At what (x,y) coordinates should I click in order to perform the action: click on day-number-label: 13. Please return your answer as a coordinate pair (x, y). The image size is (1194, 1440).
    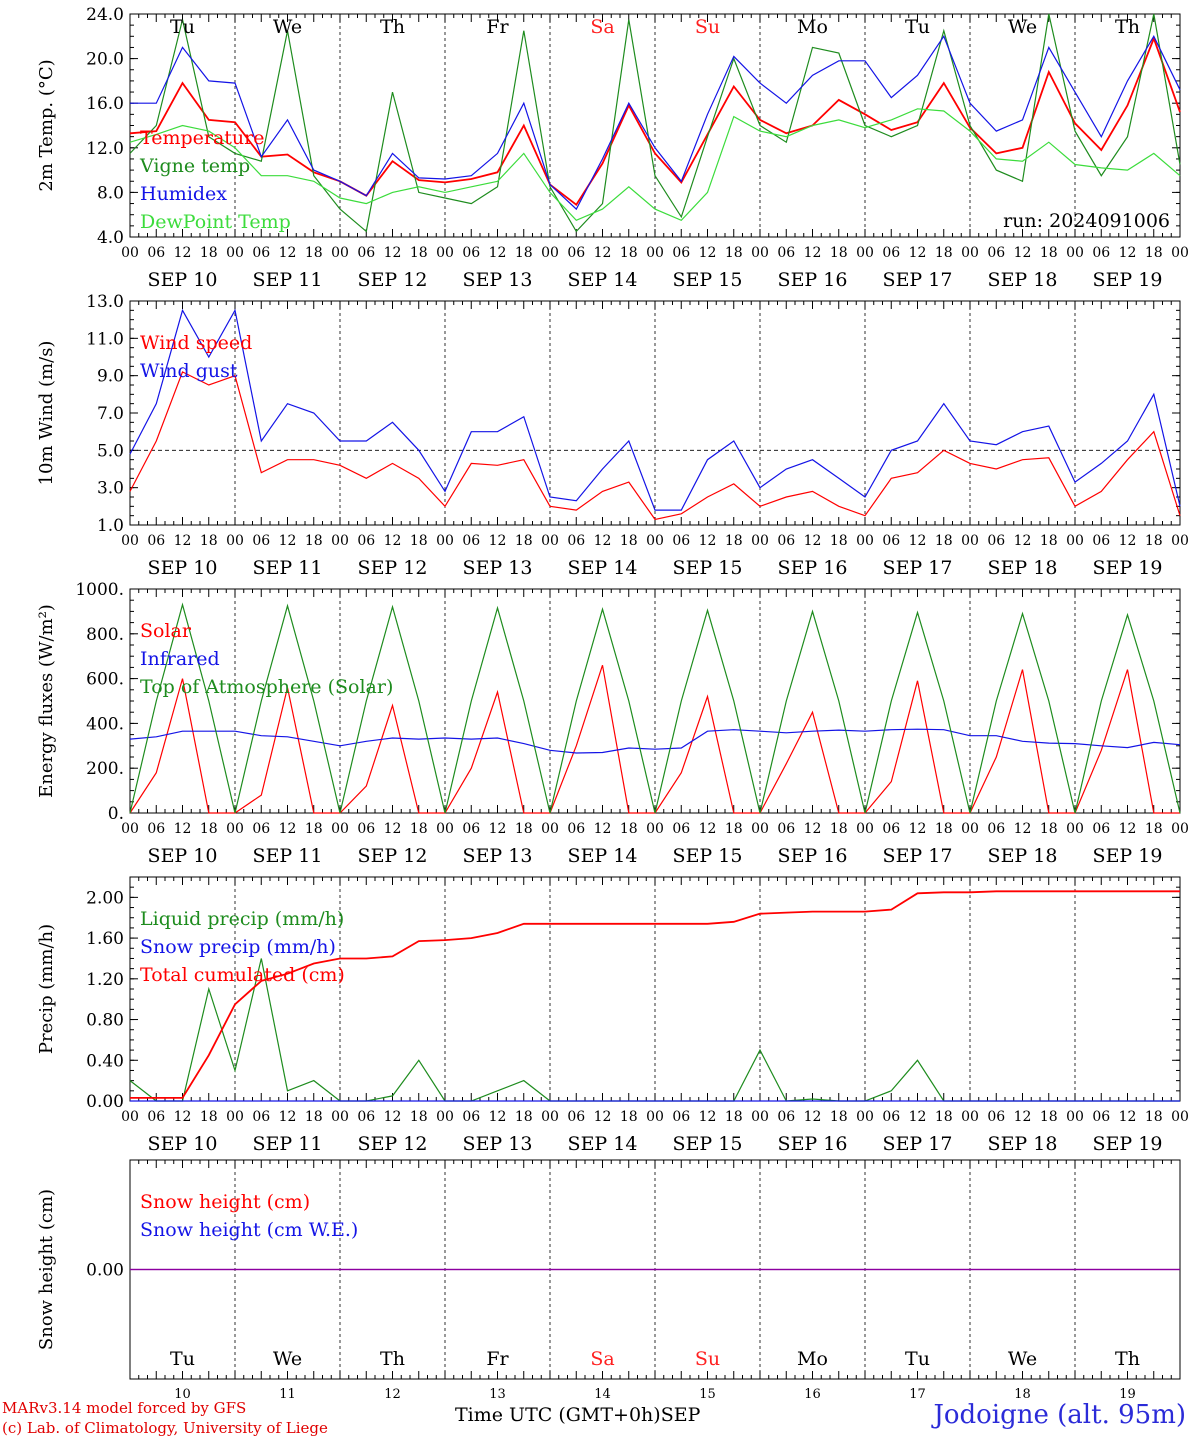
    Looking at the image, I should click on (497, 1394).